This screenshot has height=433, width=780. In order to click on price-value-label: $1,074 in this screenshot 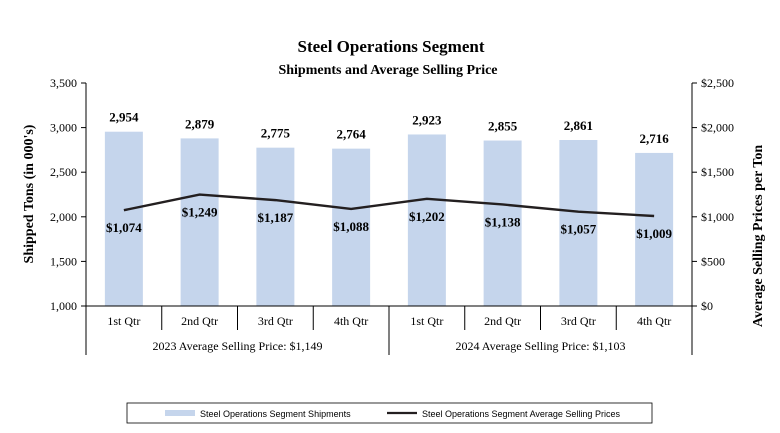, I will do `click(124, 227)`.